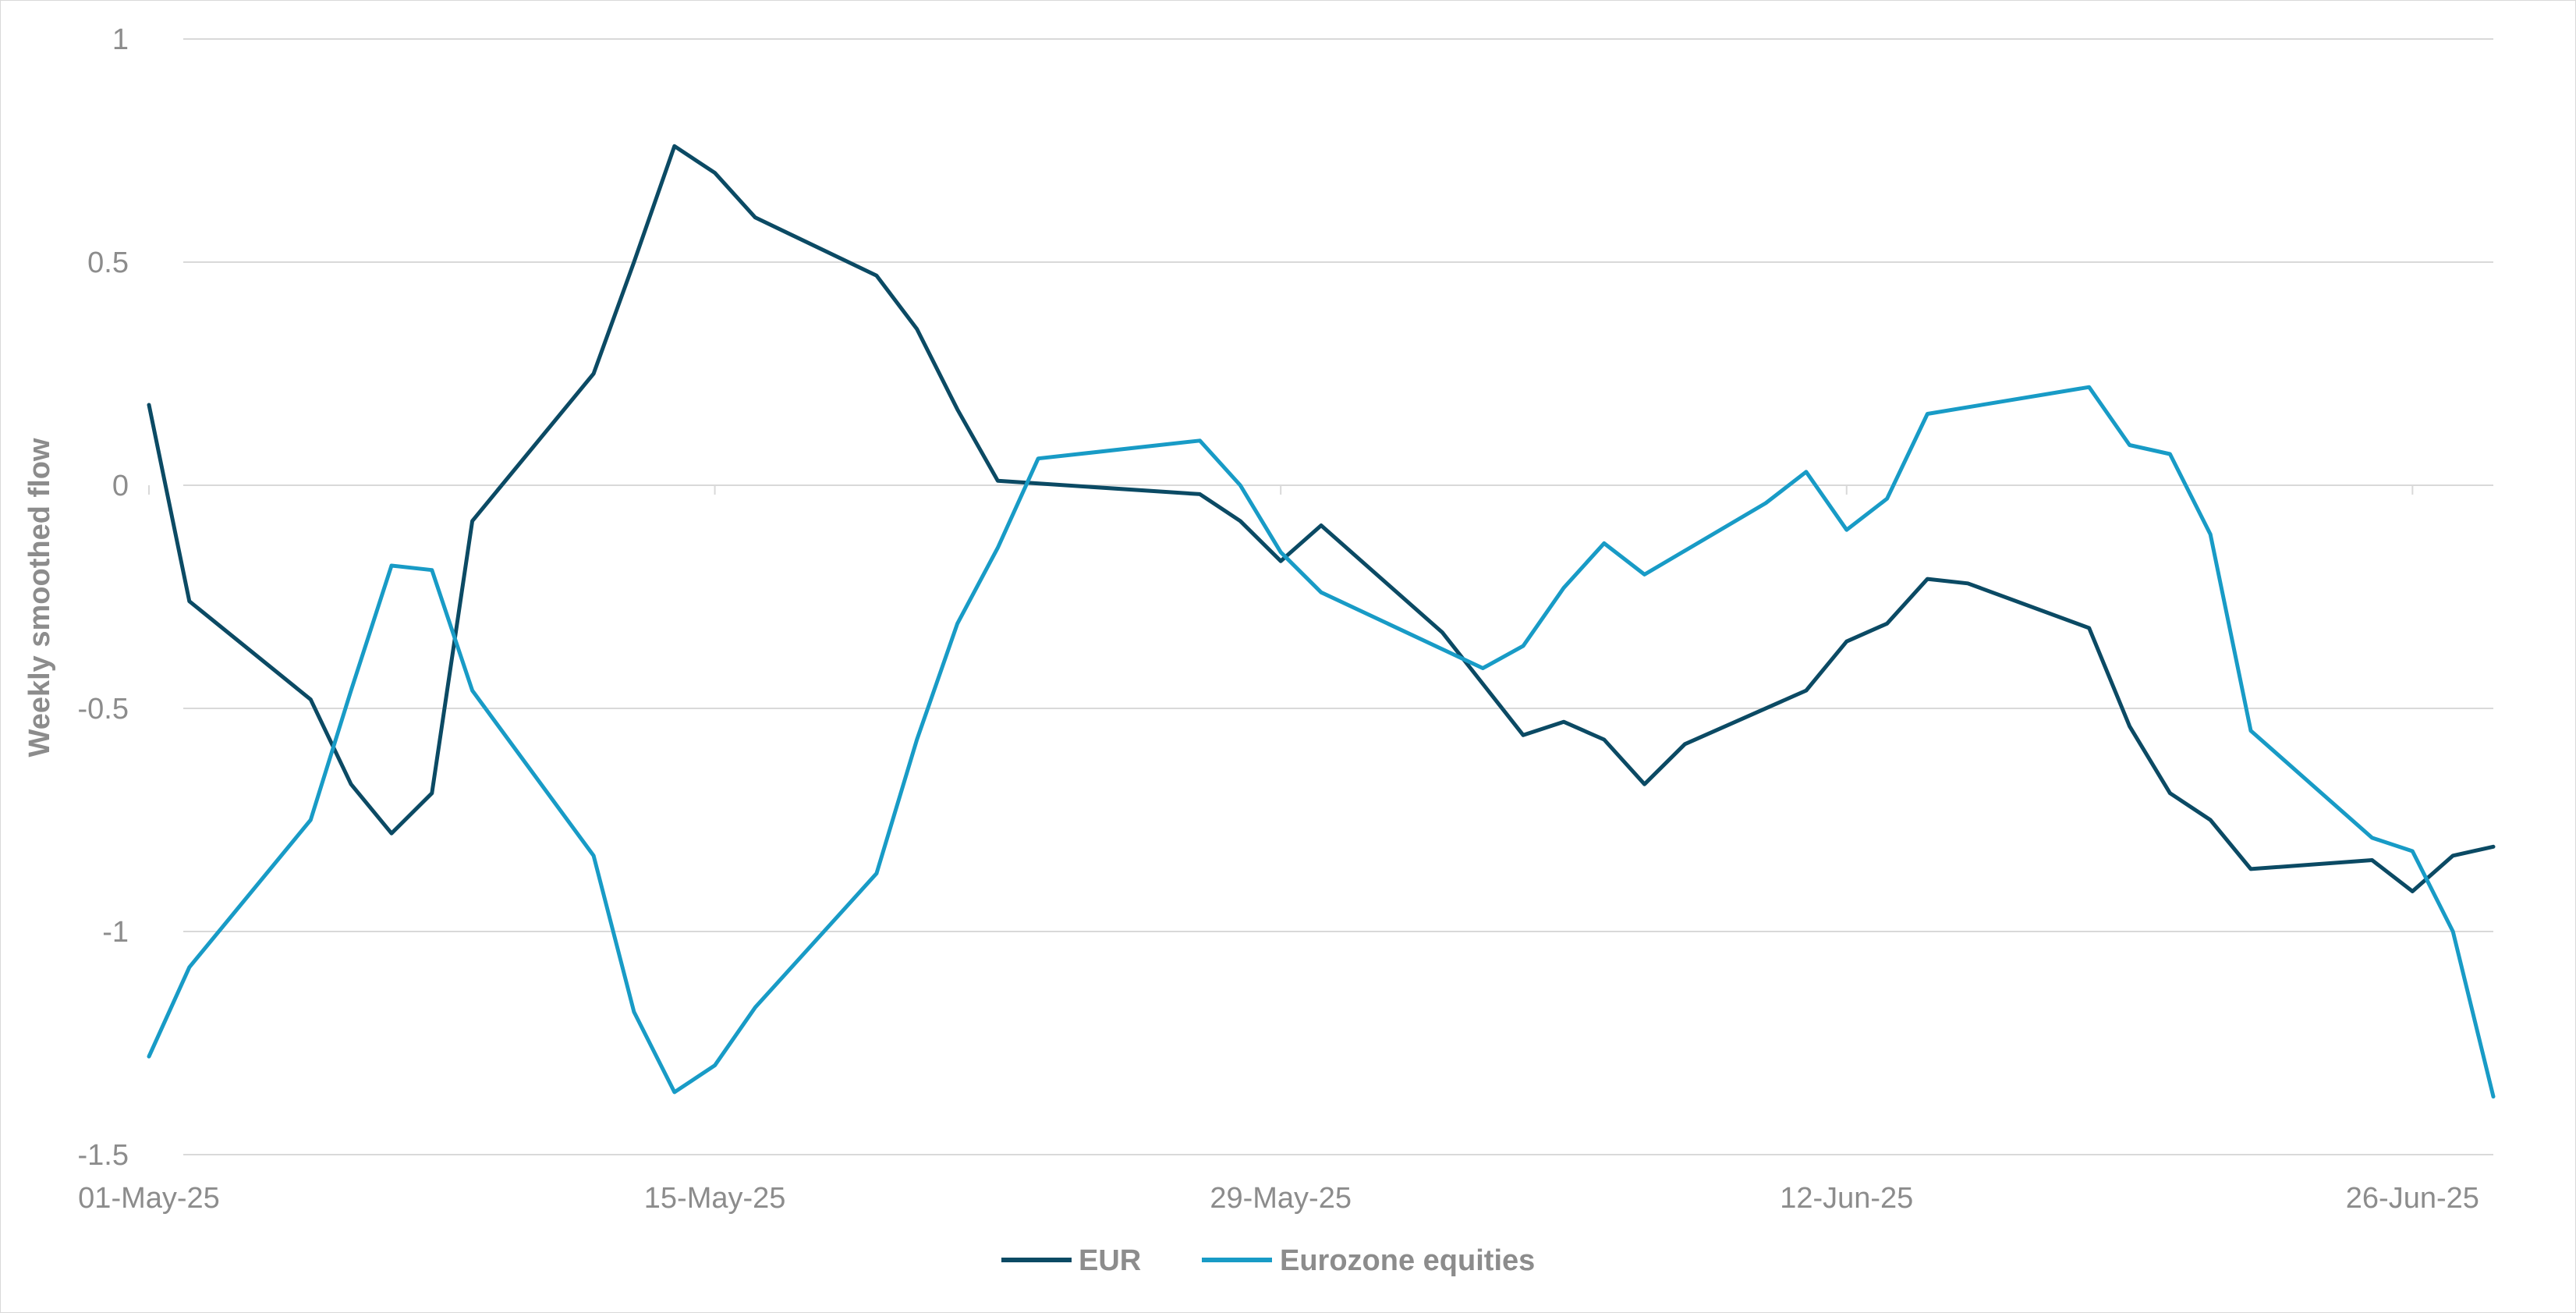 Image resolution: width=2576 pixels, height=1313 pixels. Describe the element at coordinates (1408, 1261) in the screenshot. I see `legend-label-eurozone-equities: Eurozone equities` at that location.